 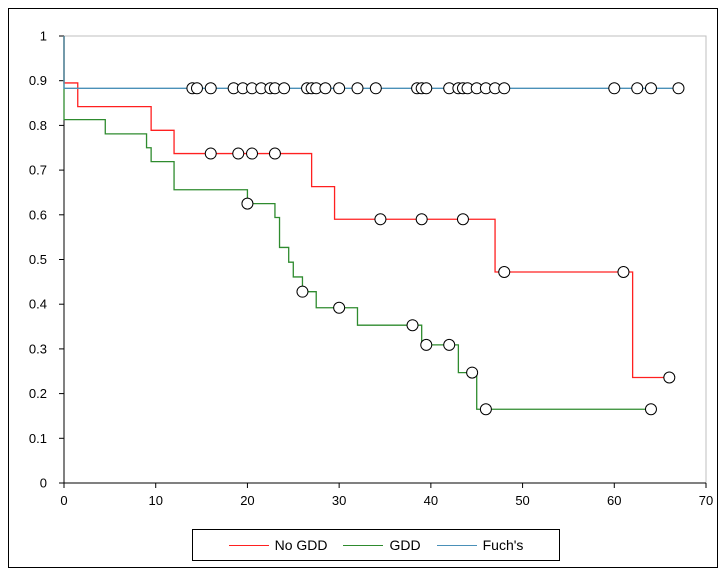 What do you see at coordinates (38, 214) in the screenshot?
I see `y-tick-label: 0.6` at bounding box center [38, 214].